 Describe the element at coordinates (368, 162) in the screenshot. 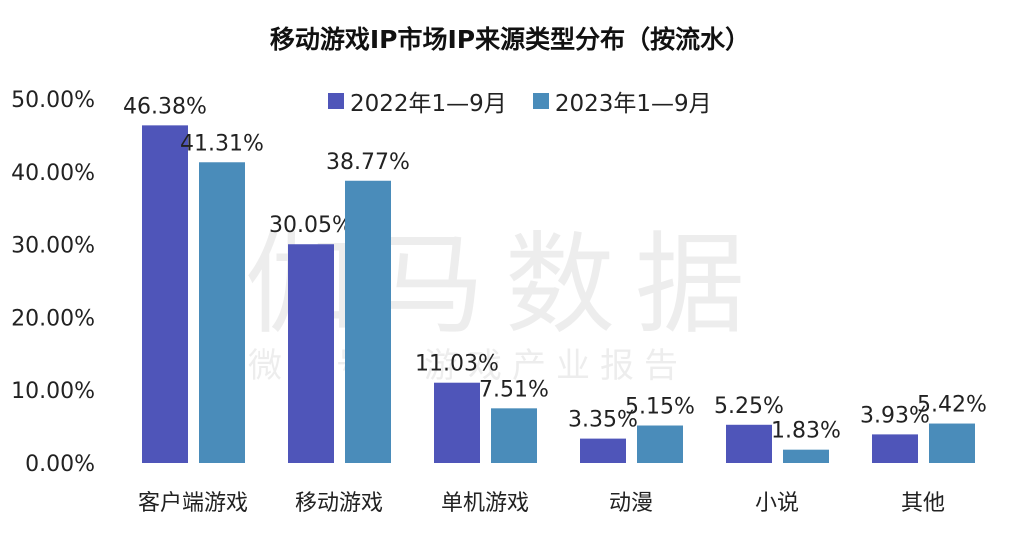

I see `data-label: 38.77%` at that location.